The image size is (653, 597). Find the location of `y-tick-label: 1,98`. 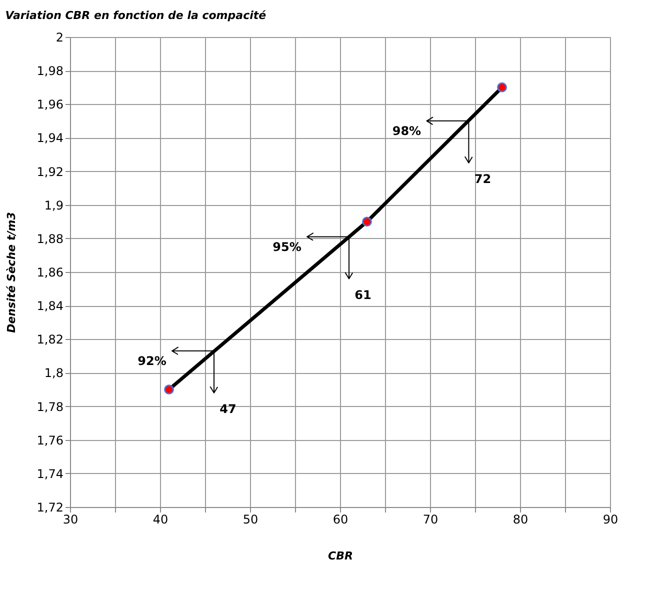

y-tick-label: 1,98 is located at coordinates (50, 71).